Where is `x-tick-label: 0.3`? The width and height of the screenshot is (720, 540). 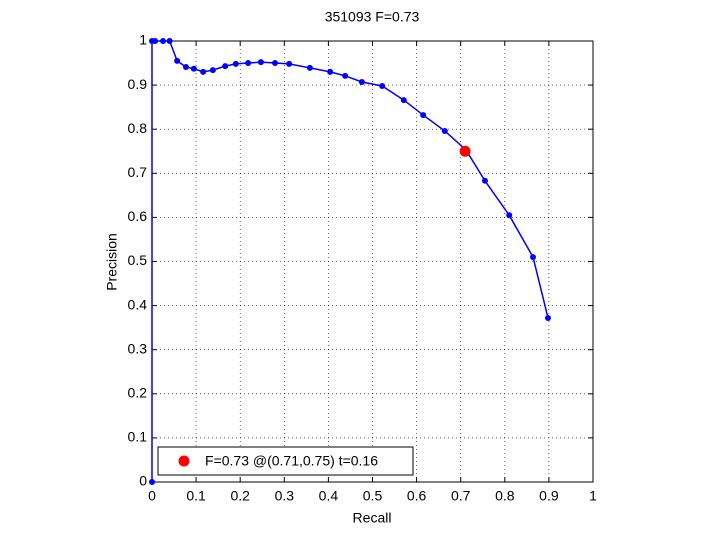 x-tick-label: 0.3 is located at coordinates (285, 496).